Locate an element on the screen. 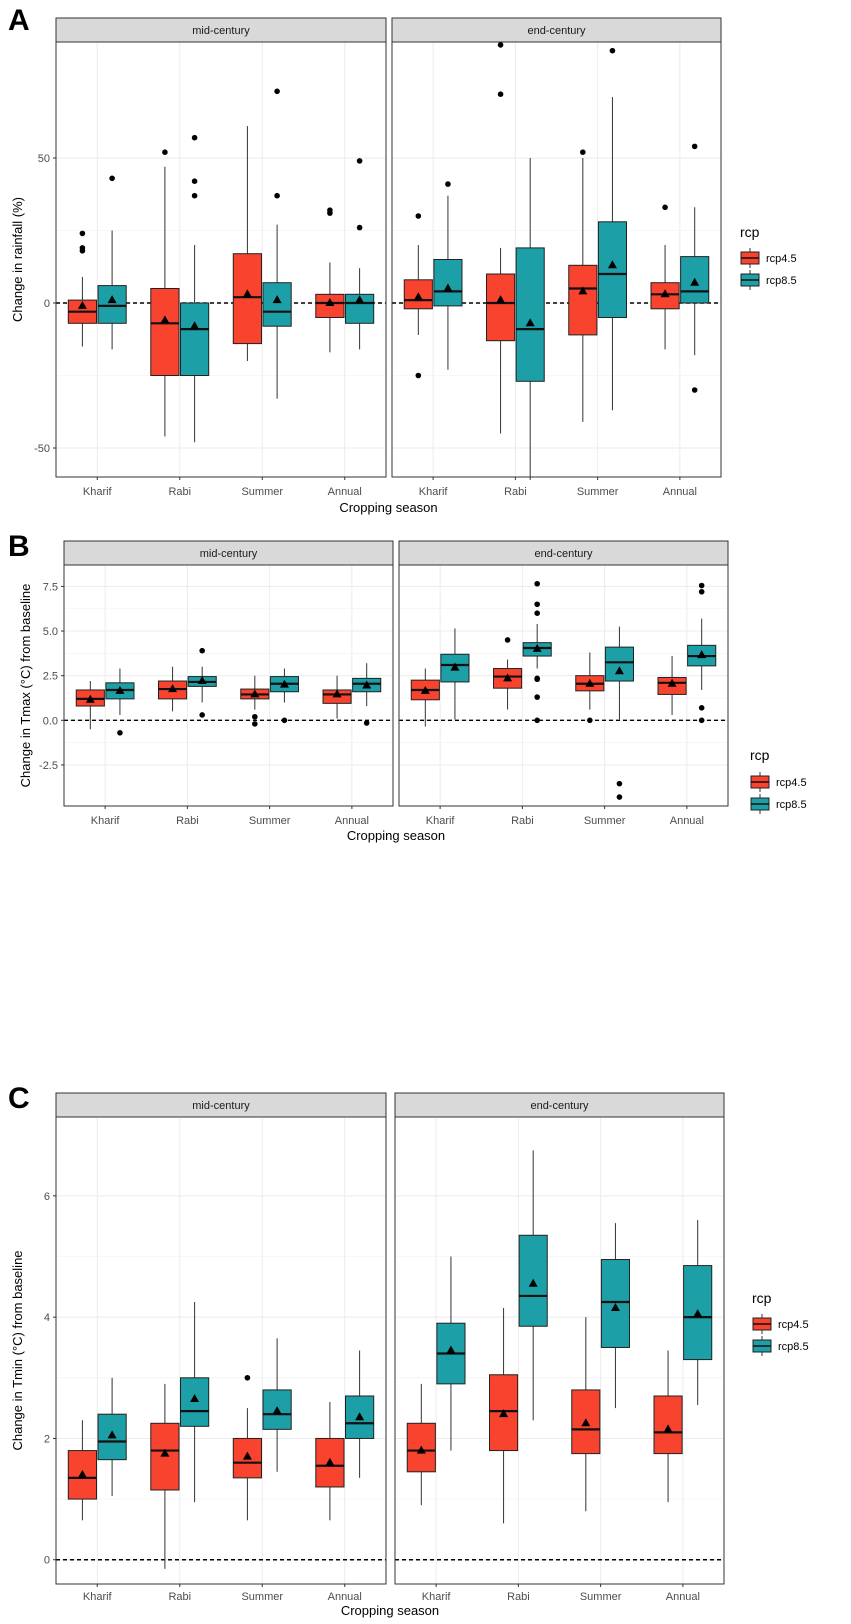 This screenshot has height=1624, width=851. facet-mid-century: mid-century Kharif Rabi Summer Annual is located at coordinates (228, 683).